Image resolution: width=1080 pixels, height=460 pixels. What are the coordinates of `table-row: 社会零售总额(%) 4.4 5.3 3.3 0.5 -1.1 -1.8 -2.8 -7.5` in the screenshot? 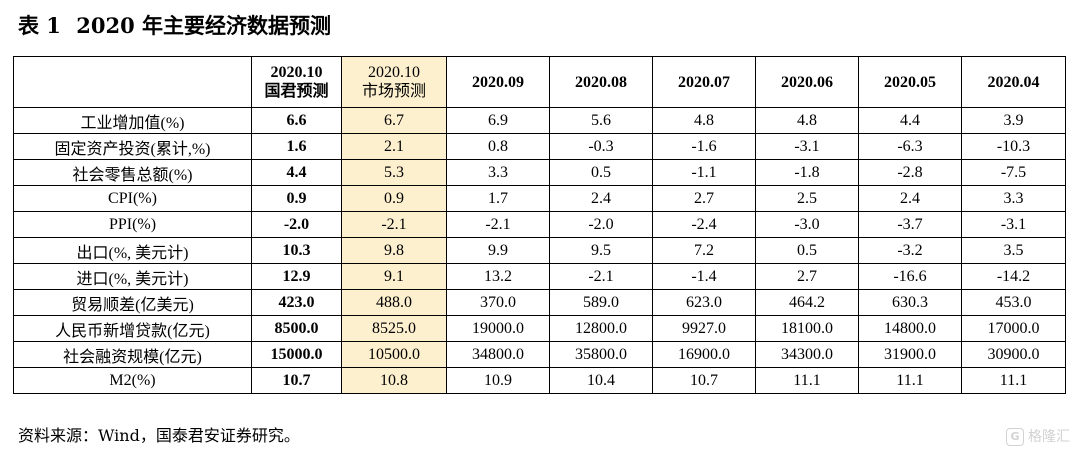 It's located at (539, 172).